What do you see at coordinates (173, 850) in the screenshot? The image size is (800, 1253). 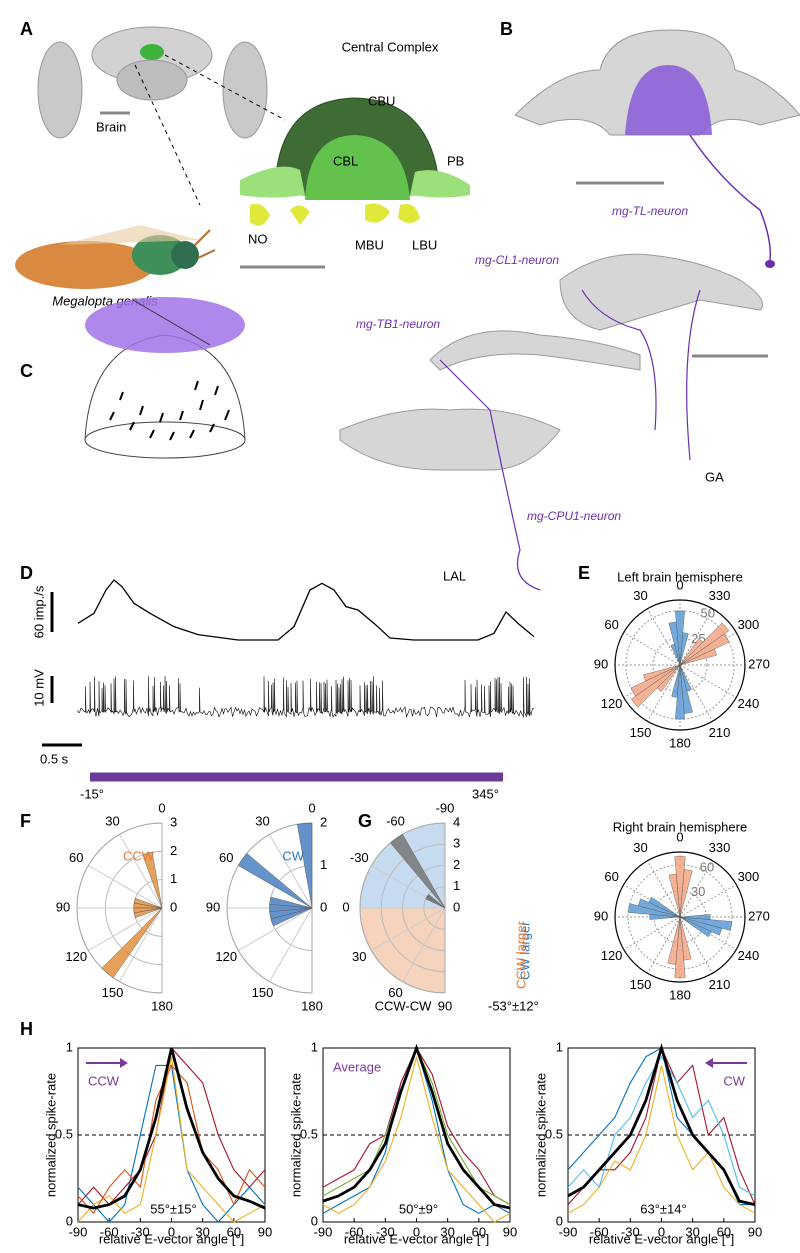 I see `r-tick-label: 2` at bounding box center [173, 850].